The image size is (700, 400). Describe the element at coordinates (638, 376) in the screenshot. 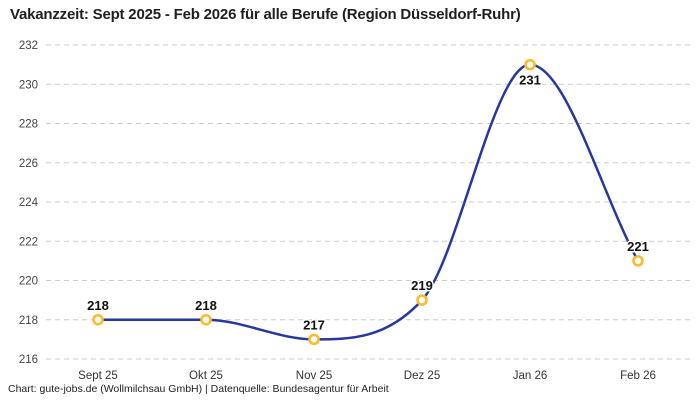

I see `x-tick-label: Feb 26` at that location.